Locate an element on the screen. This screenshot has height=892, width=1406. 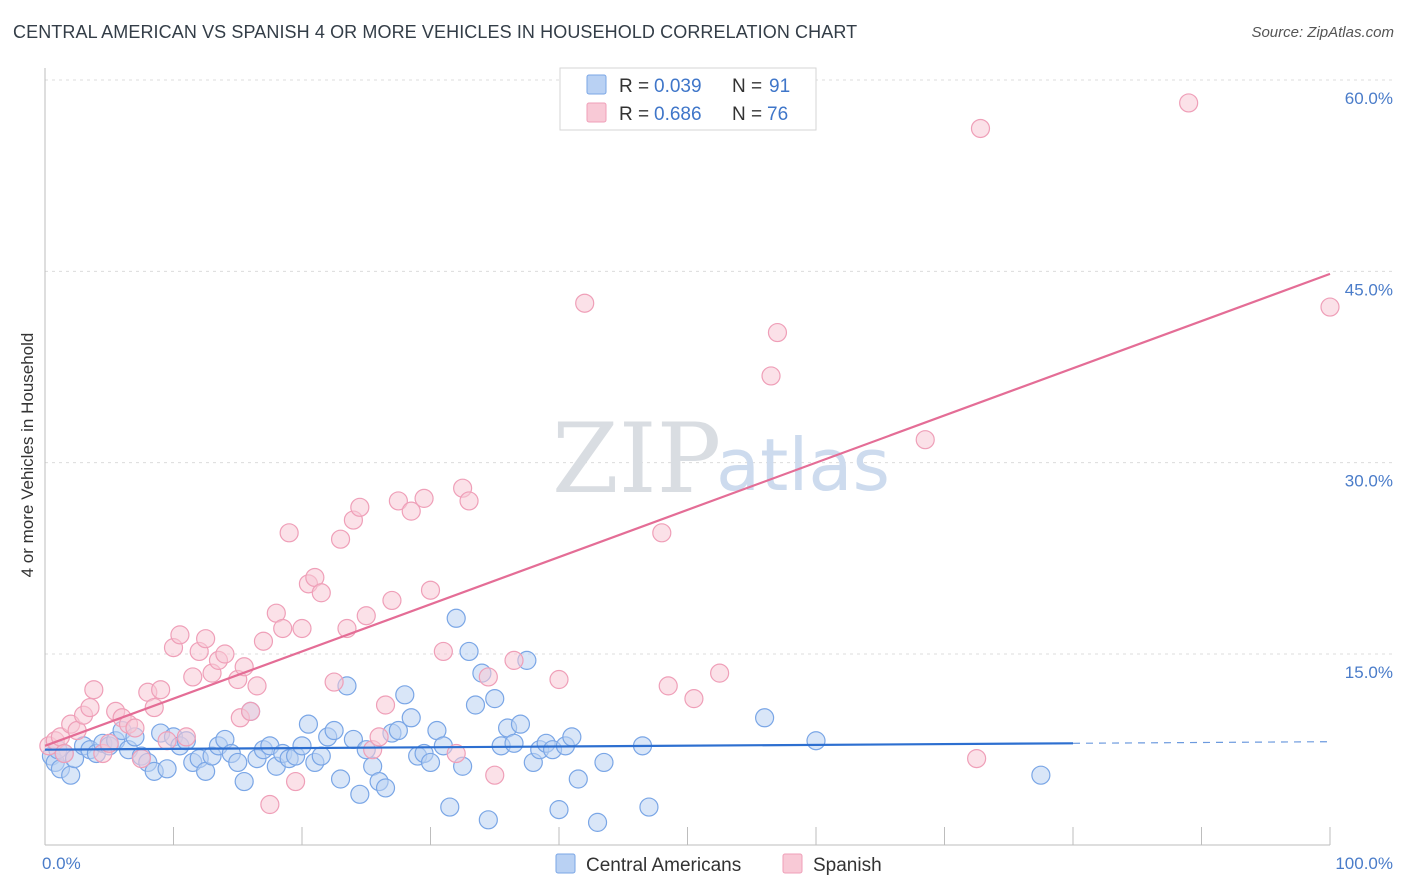
x-tick-label-min: 0.0% is located at coordinates (61, 863).